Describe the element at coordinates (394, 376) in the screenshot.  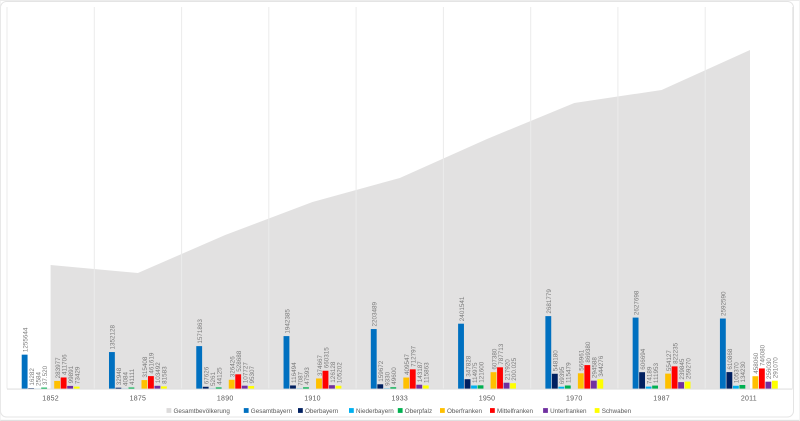
I see `svg-text: 49600` at that location.